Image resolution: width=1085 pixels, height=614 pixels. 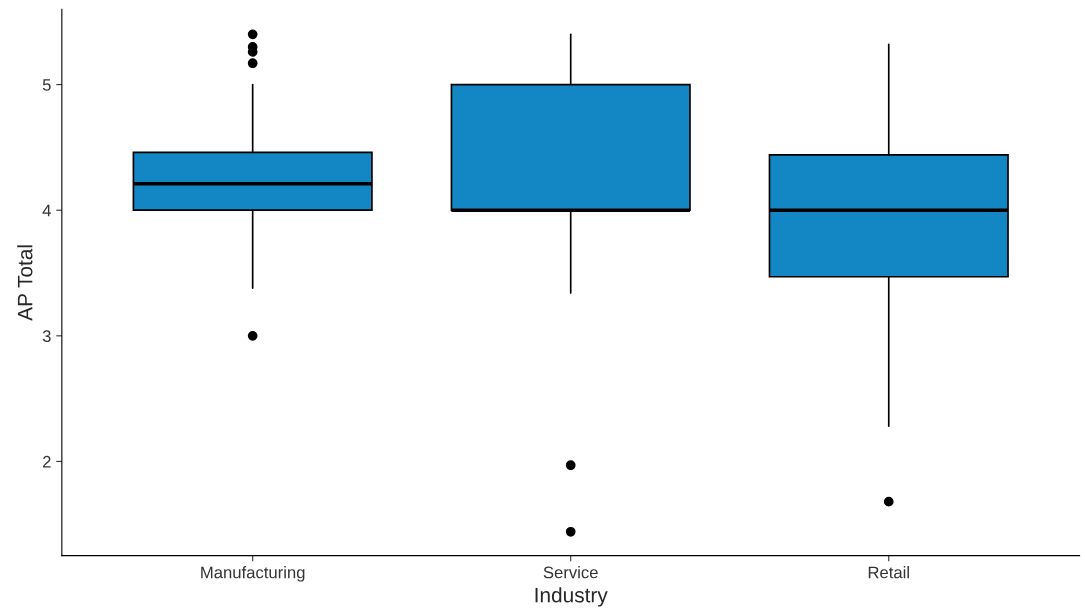 What do you see at coordinates (46, 210) in the screenshot?
I see `y-tick-label: 4` at bounding box center [46, 210].